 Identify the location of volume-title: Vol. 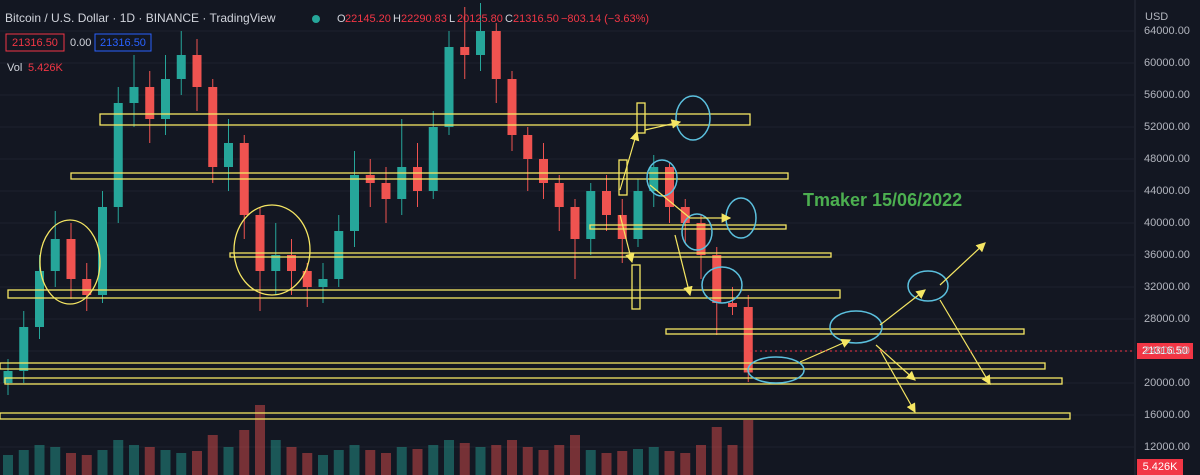
(14, 68).